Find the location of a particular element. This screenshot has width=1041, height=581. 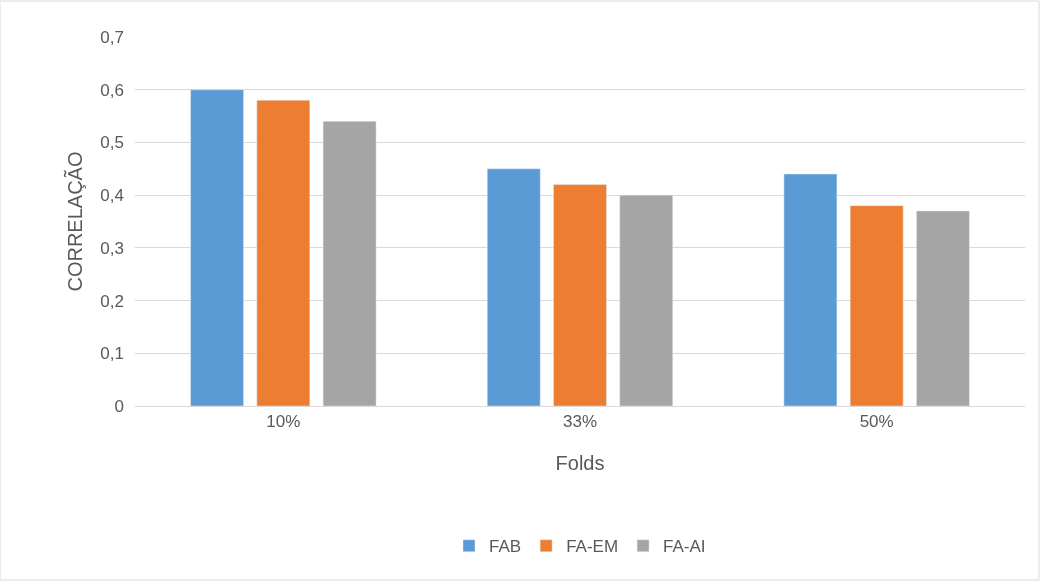

y-tick-label: 0,7 is located at coordinates (112, 37).